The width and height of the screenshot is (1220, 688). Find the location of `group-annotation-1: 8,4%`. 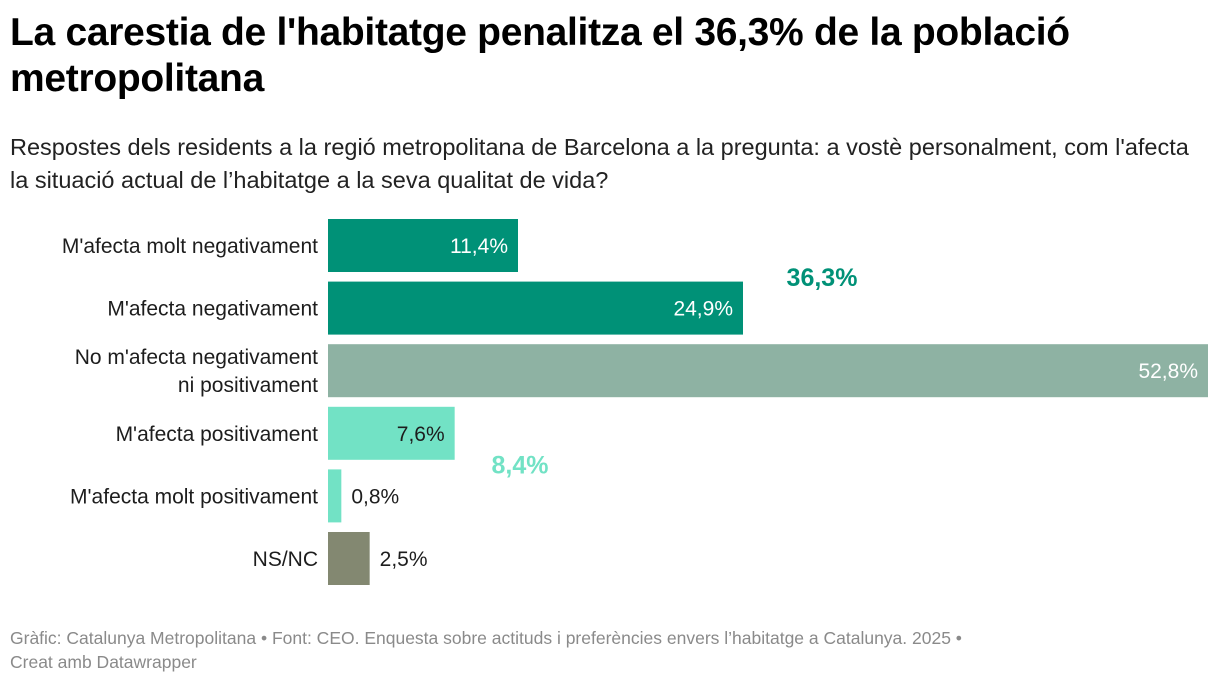

group-annotation-1: 8,4% is located at coordinates (520, 466).